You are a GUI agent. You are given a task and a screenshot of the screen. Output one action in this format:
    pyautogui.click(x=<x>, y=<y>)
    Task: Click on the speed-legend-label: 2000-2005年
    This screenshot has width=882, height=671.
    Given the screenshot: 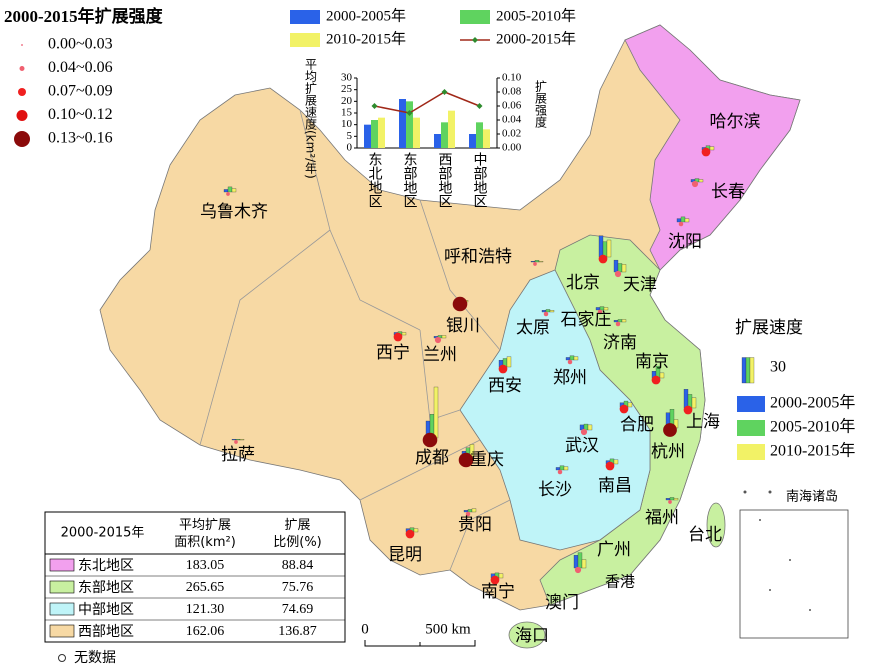 What is the action you would take?
    pyautogui.click(x=812, y=403)
    